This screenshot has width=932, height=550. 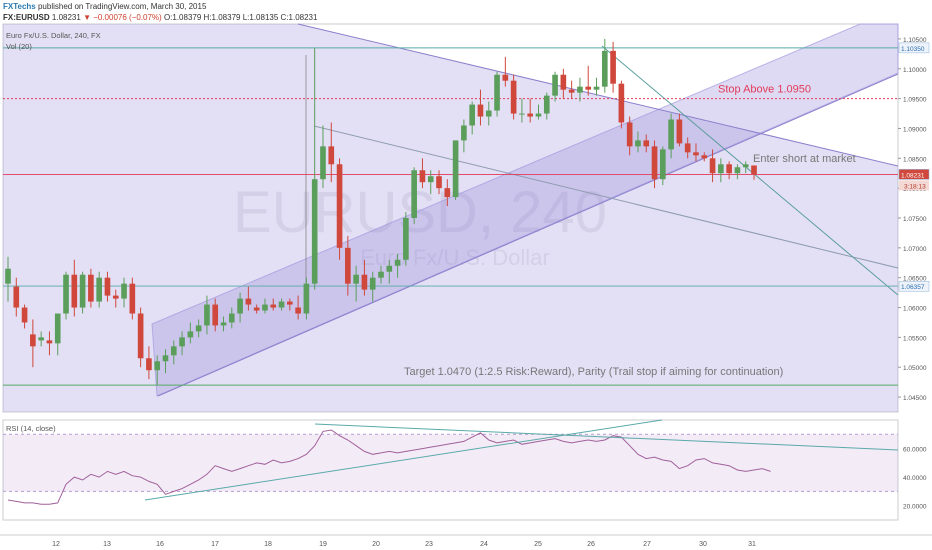 What do you see at coordinates (915, 398) in the screenshot?
I see `price-tick-label: 1.04500` at bounding box center [915, 398].